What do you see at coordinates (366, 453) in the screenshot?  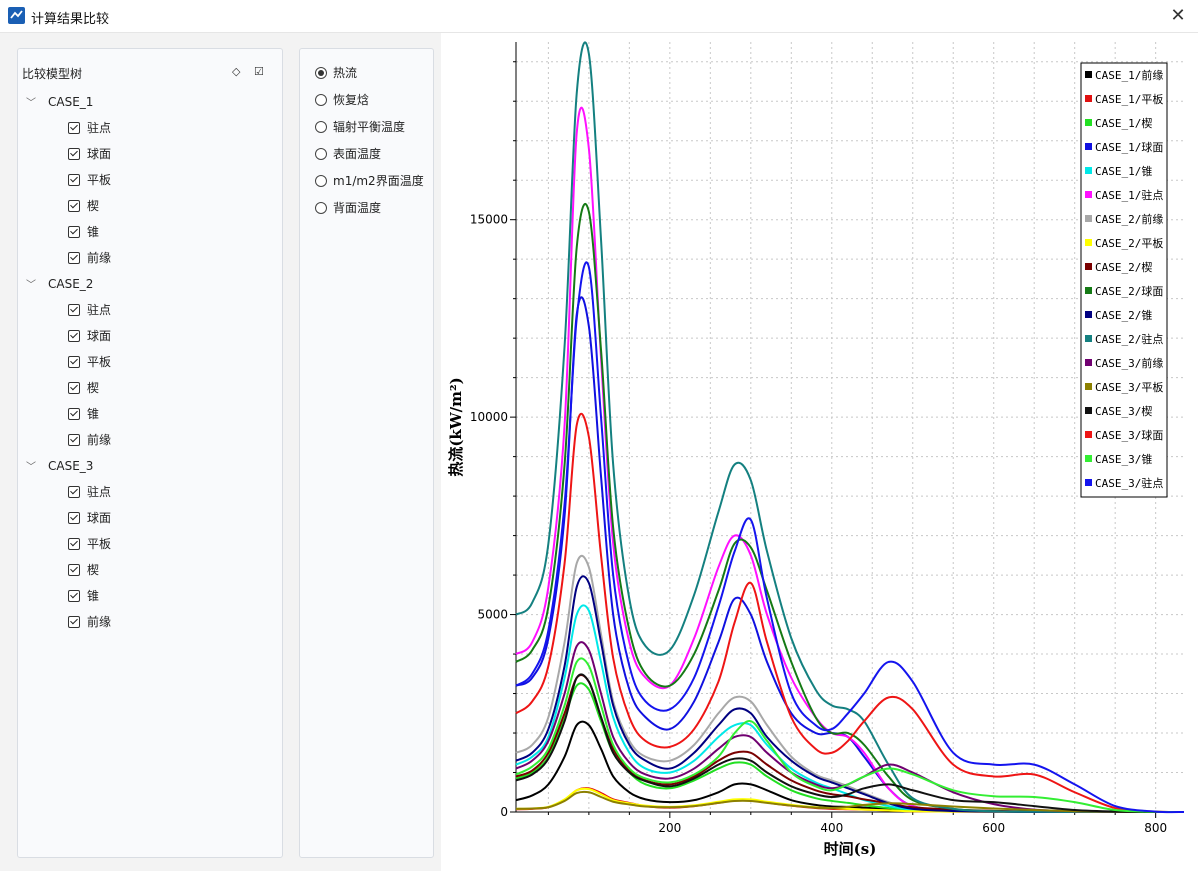 I see `options-panel: 热流恢复焓辐射平衡温度 表面温度 m1/m2界面温度 背面温度` at bounding box center [366, 453].